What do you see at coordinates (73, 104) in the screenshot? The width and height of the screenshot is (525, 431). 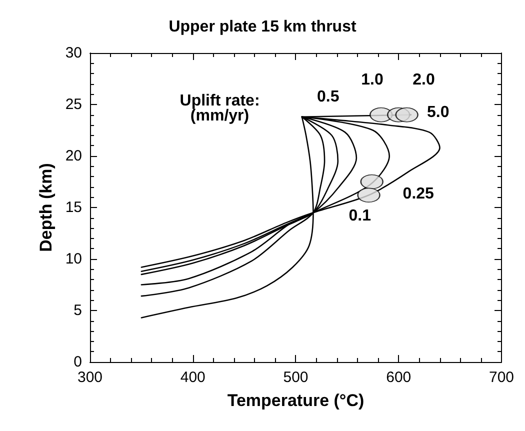 I see `y-tick-label: 25` at bounding box center [73, 104].